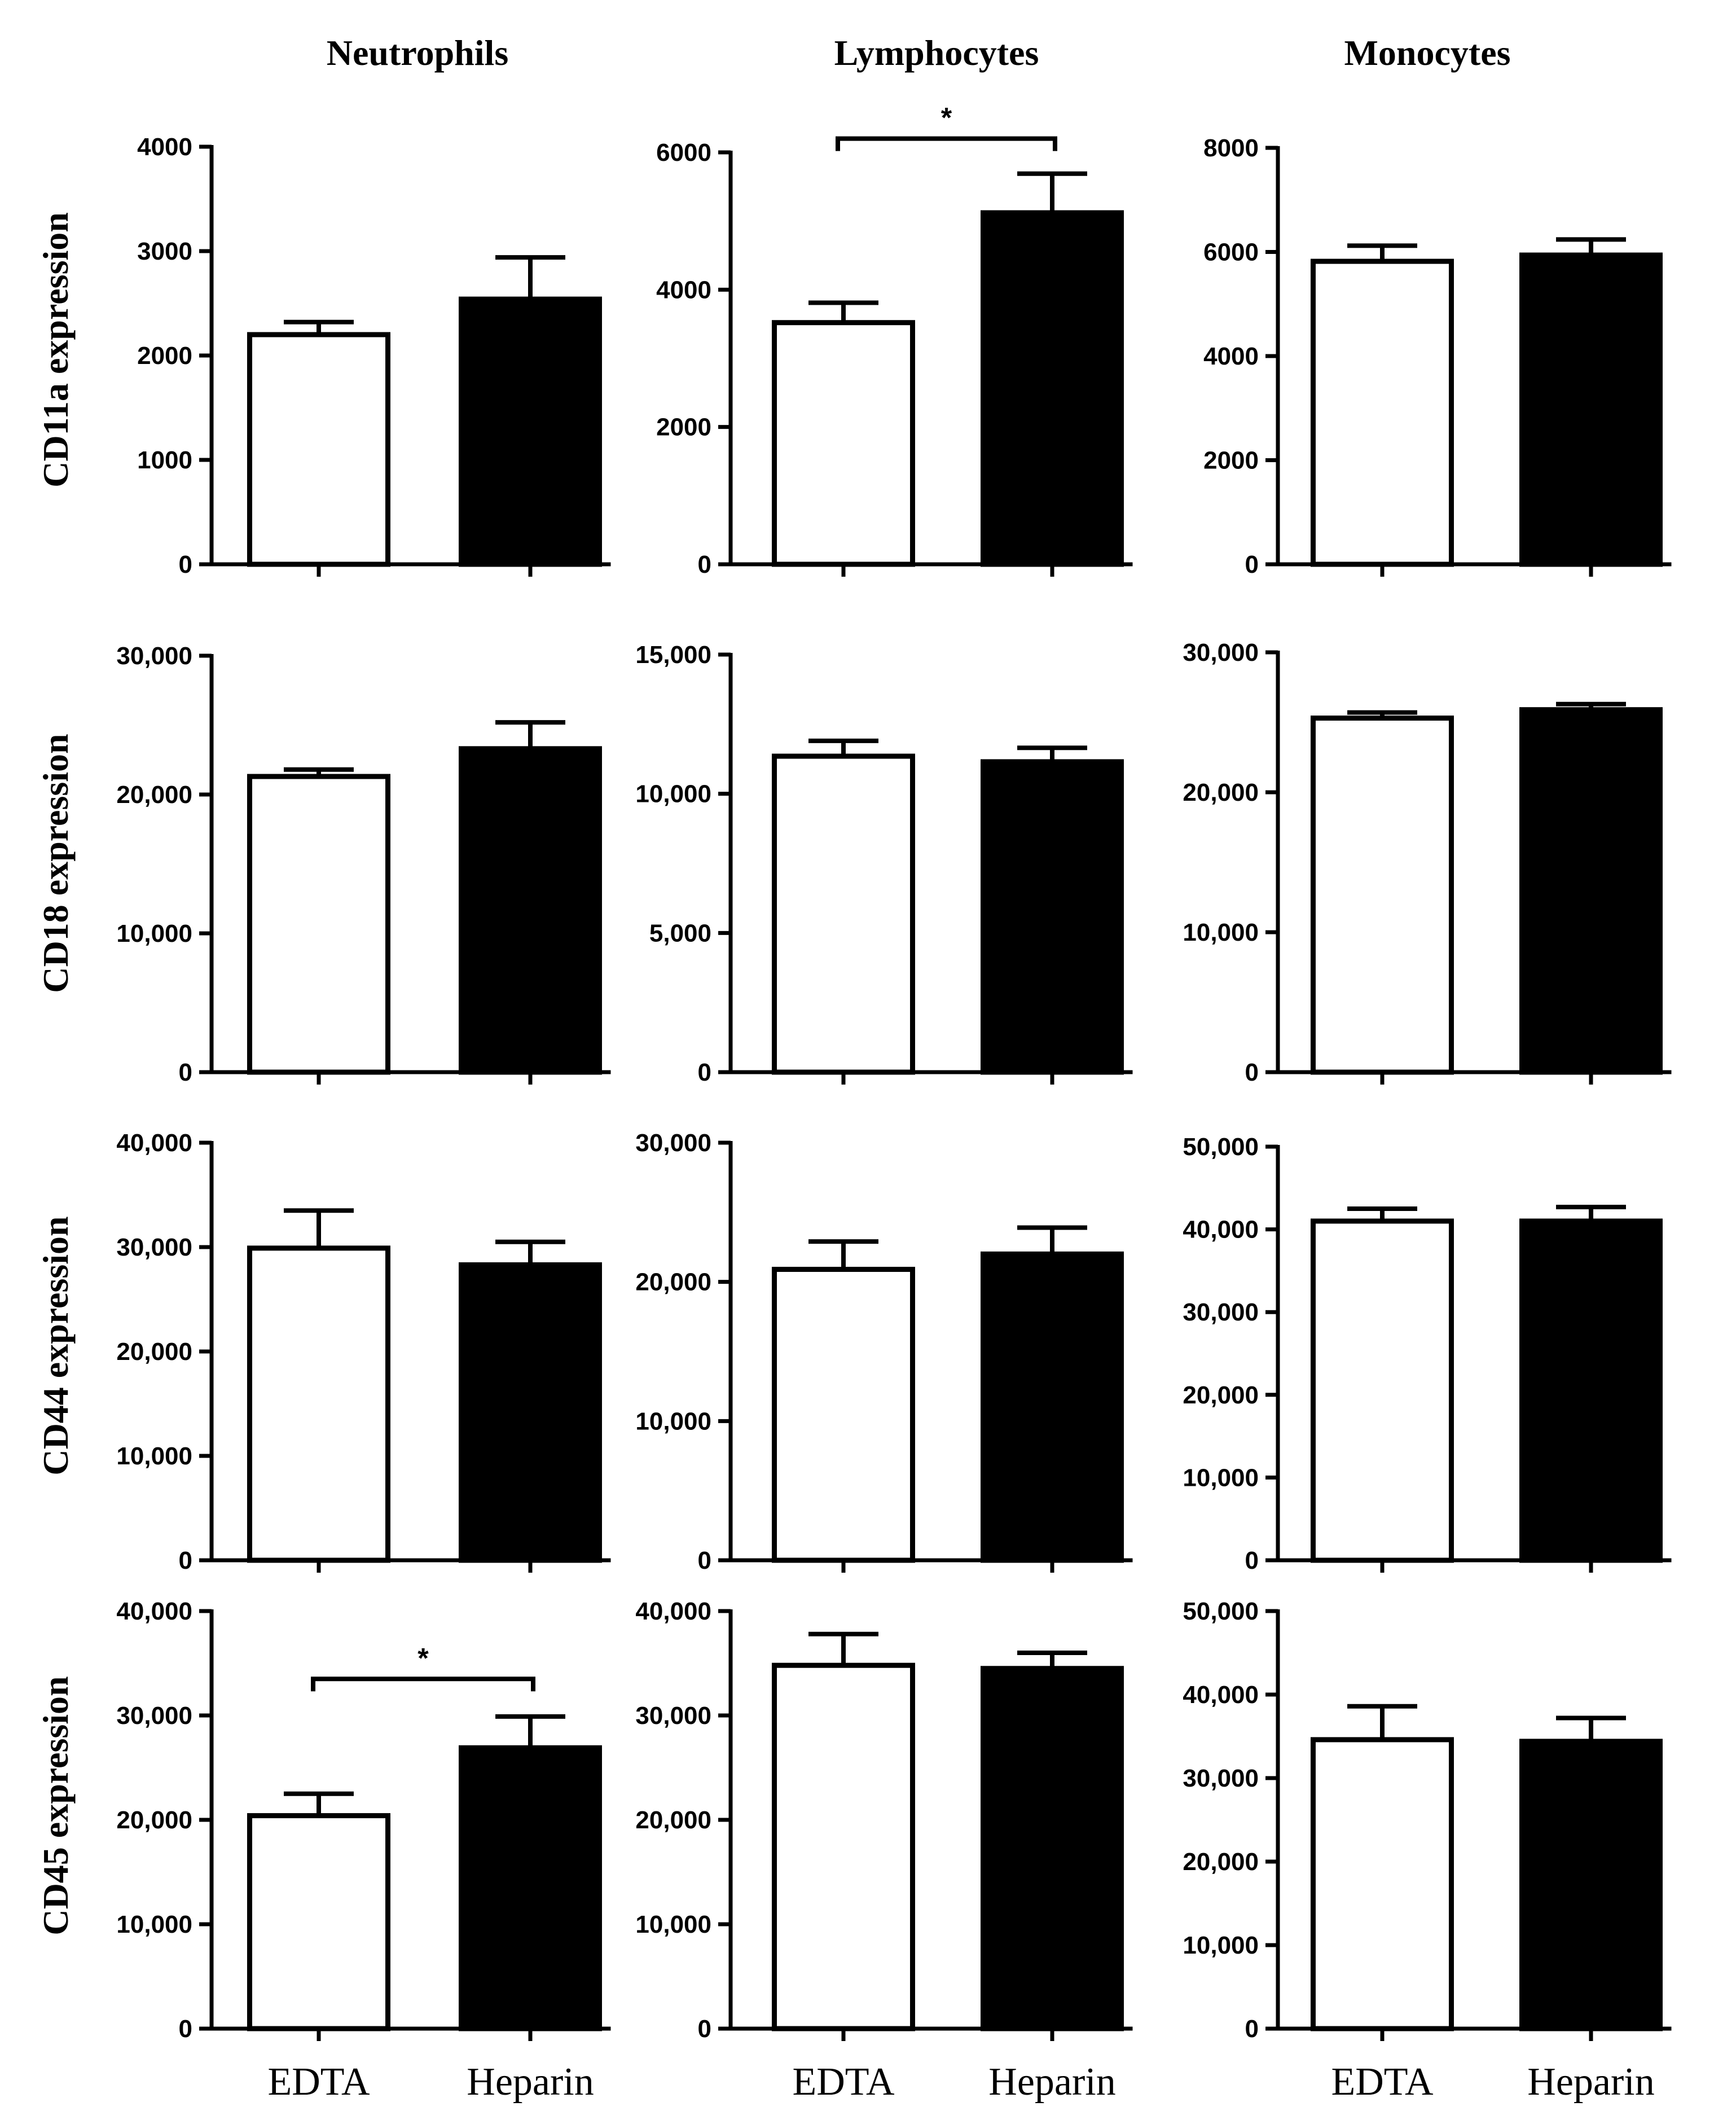 This screenshot has width=1736, height=2124. I want to click on x-label-heparin-neutrophils: Heparin, so click(530, 2082).